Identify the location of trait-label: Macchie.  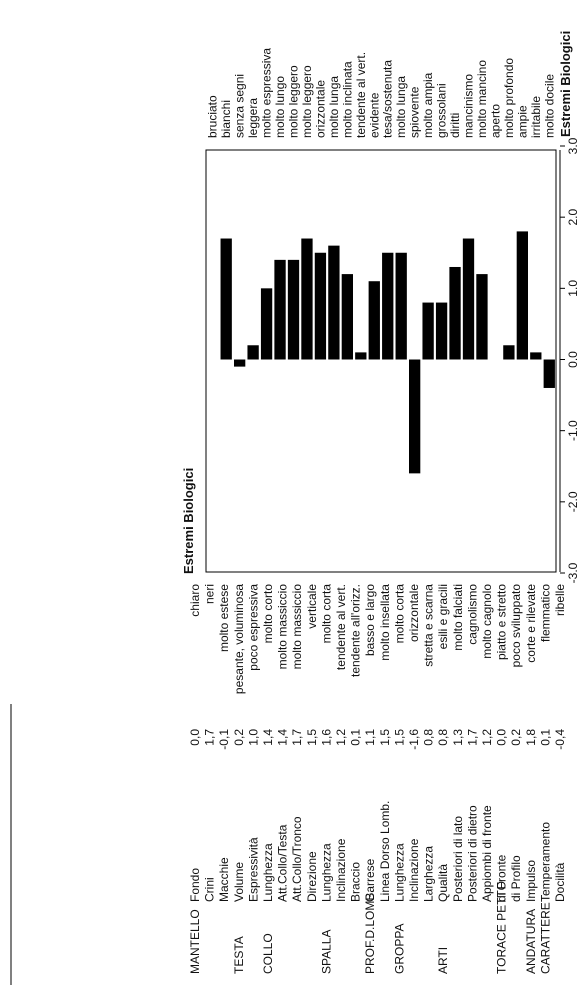
(224, 879).